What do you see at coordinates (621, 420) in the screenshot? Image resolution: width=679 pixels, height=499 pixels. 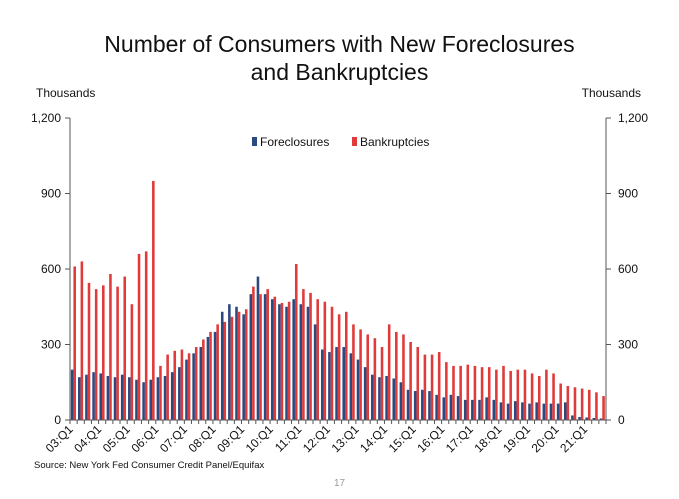 I see `y-tick-label-right: 0` at bounding box center [621, 420].